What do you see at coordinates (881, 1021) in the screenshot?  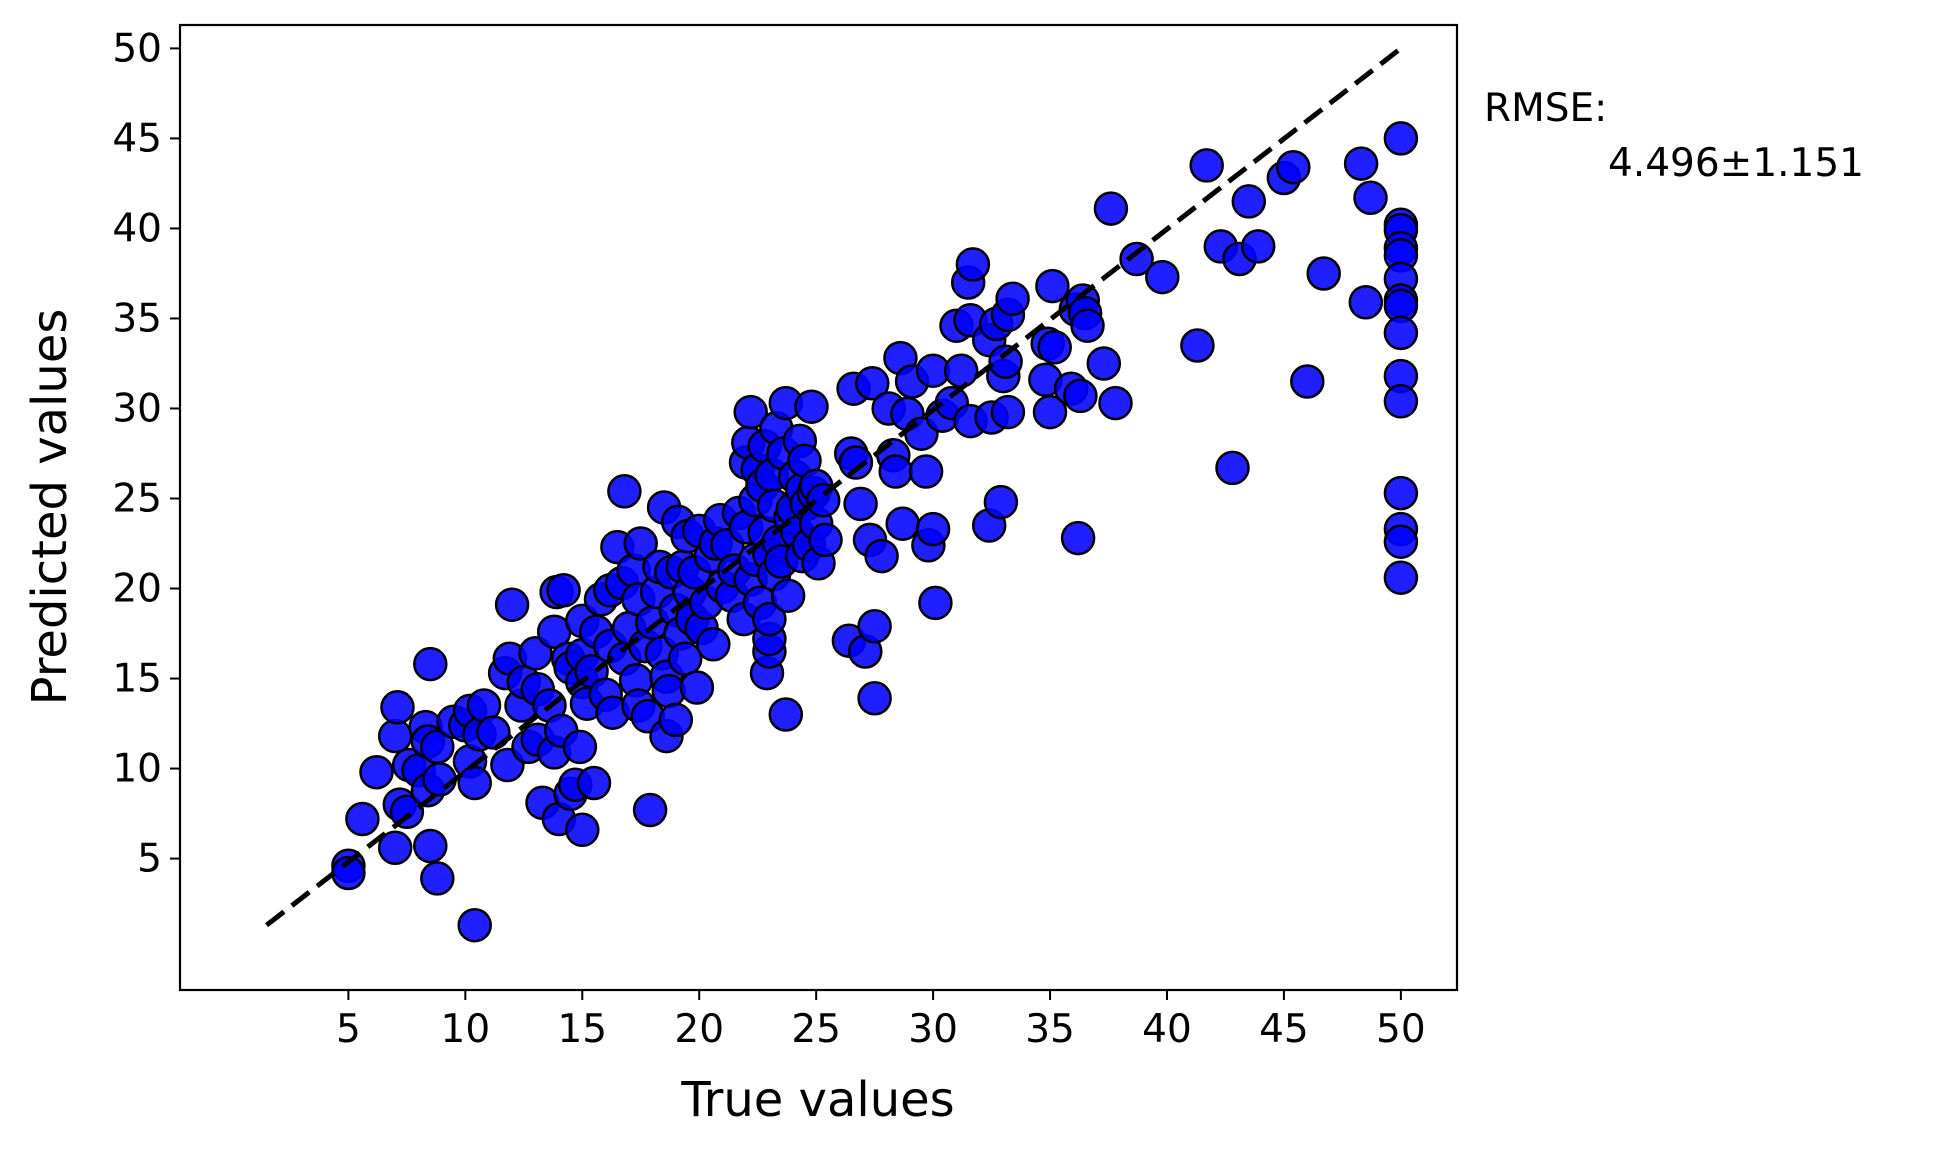 I see `x-axis: 5 10 15 20 25 30 35 40 45 50` at bounding box center [881, 1021].